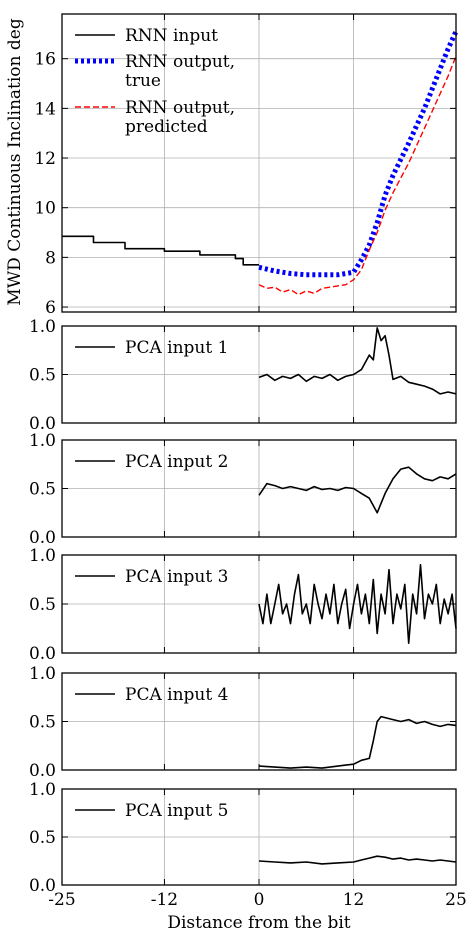 This screenshot has height=940, width=474. Describe the element at coordinates (243, 605) in the screenshot. I see `chart-panel-4: 0.0 0.5 1.0 PCA input 3` at that location.